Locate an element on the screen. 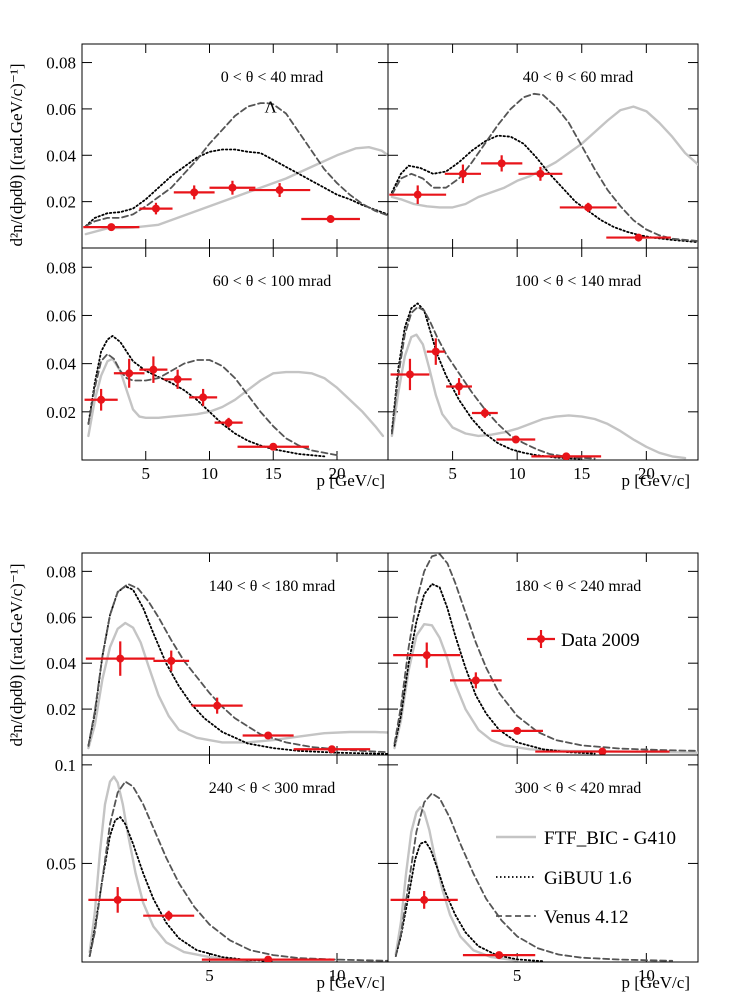 The width and height of the screenshot is (747, 1007). panel-3-plot-area is located at coordinates (234, 396).